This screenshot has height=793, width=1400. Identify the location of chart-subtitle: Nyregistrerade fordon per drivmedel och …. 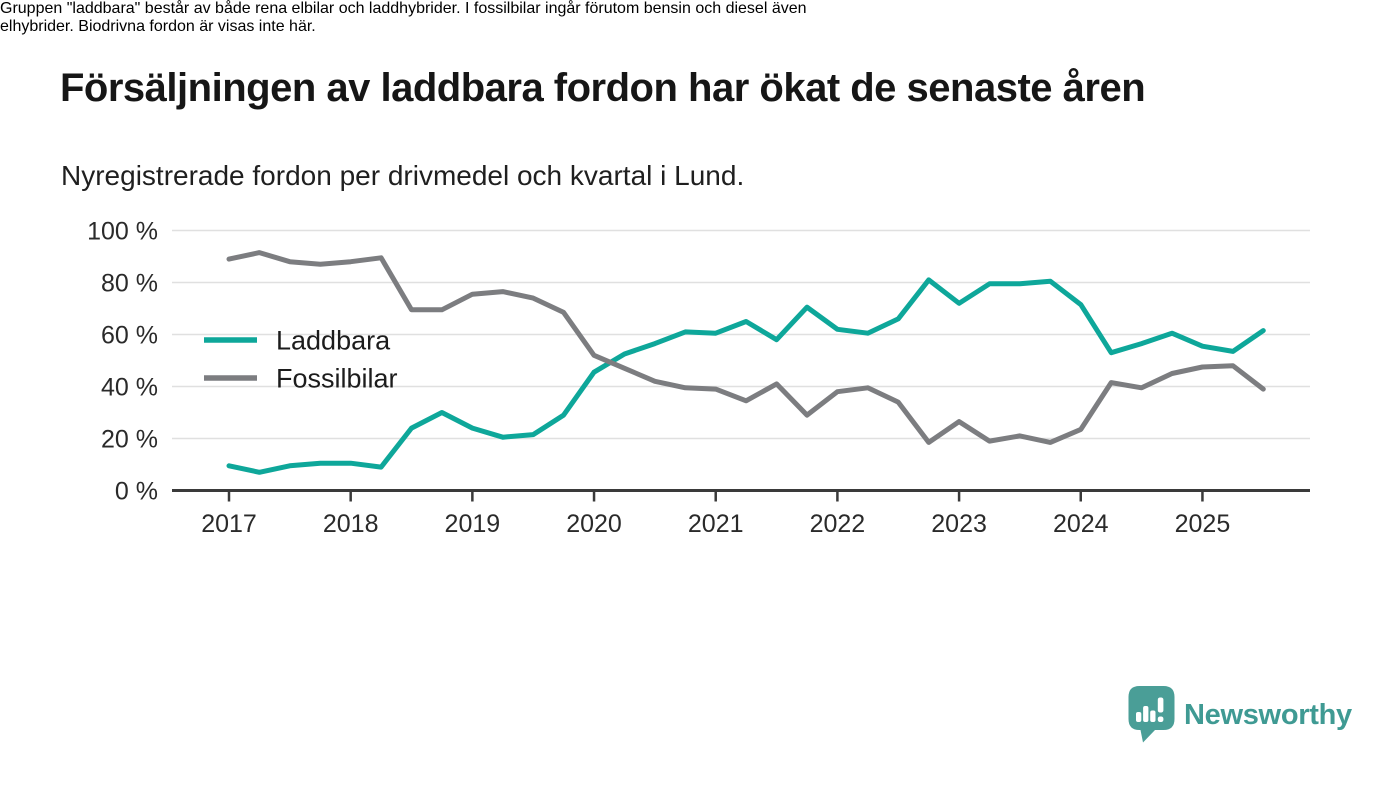
(403, 175).